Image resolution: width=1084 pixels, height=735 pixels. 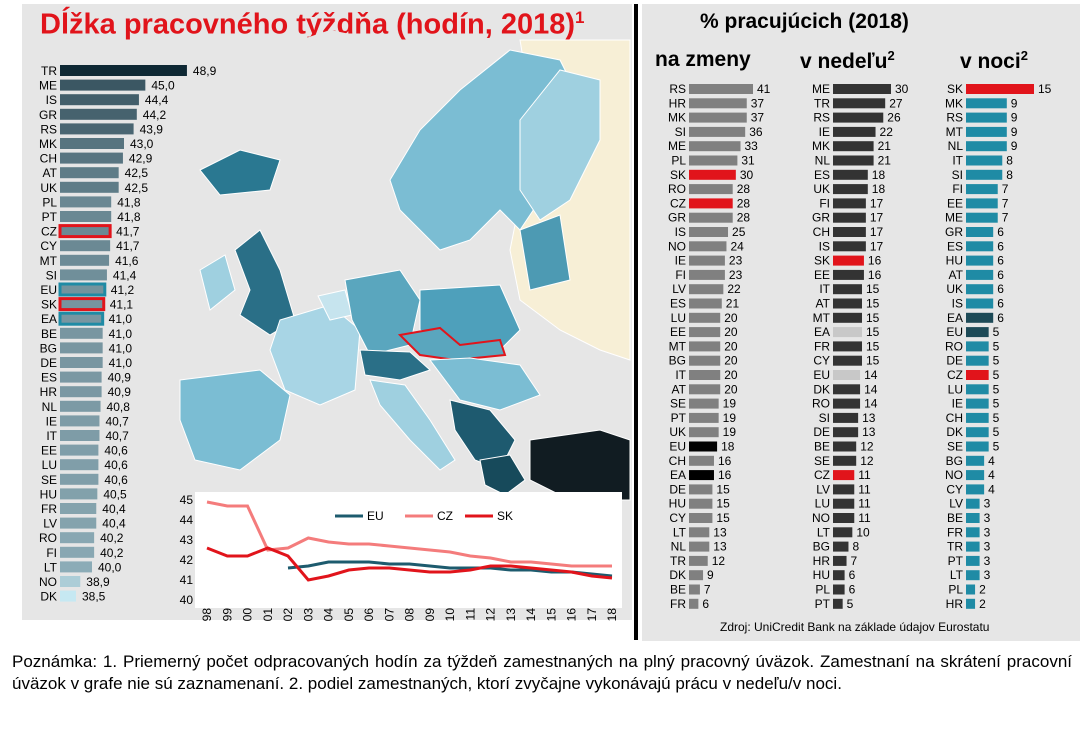 I want to click on col2-category-label: UK, so click(x=821, y=189).